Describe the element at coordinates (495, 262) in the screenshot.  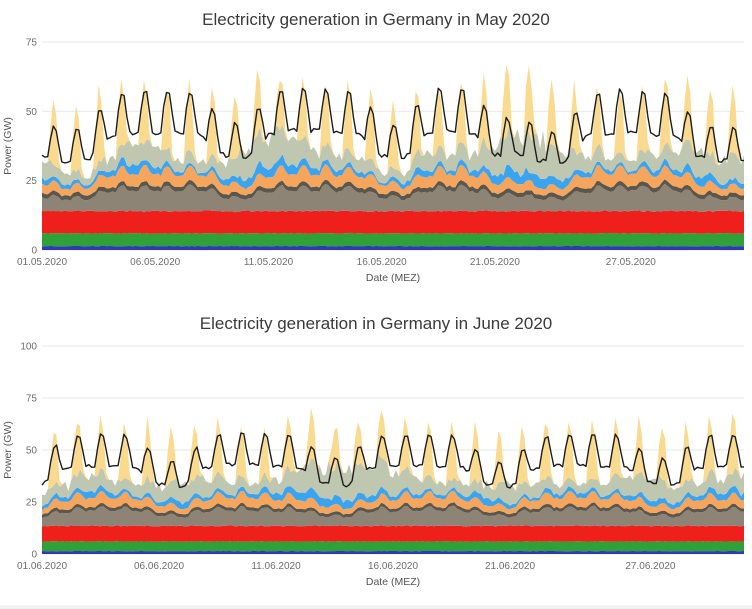
I see `x-tick-label: 21.05.2020` at that location.